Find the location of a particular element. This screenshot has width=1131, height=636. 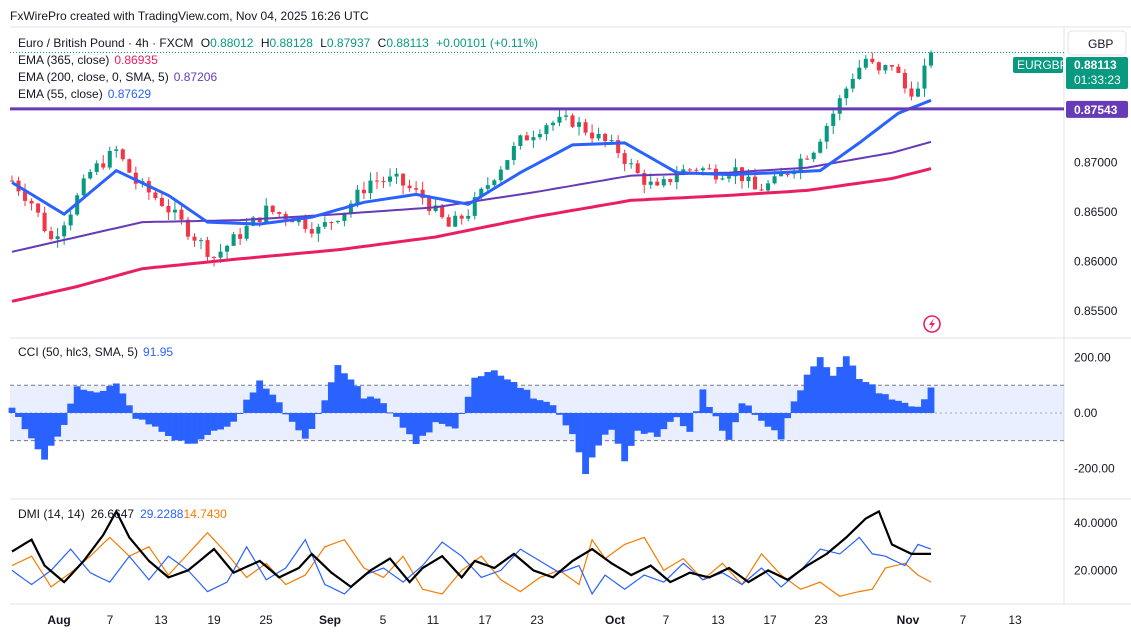

currency-button is located at coordinates (1097, 43).